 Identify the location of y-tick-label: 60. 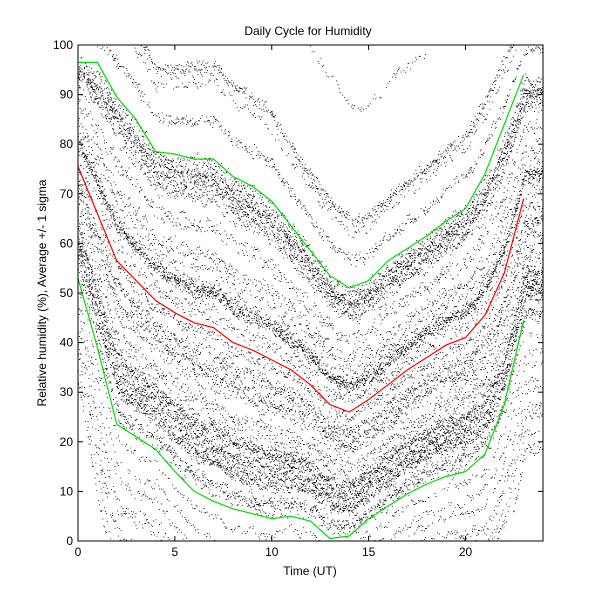
(67, 243).